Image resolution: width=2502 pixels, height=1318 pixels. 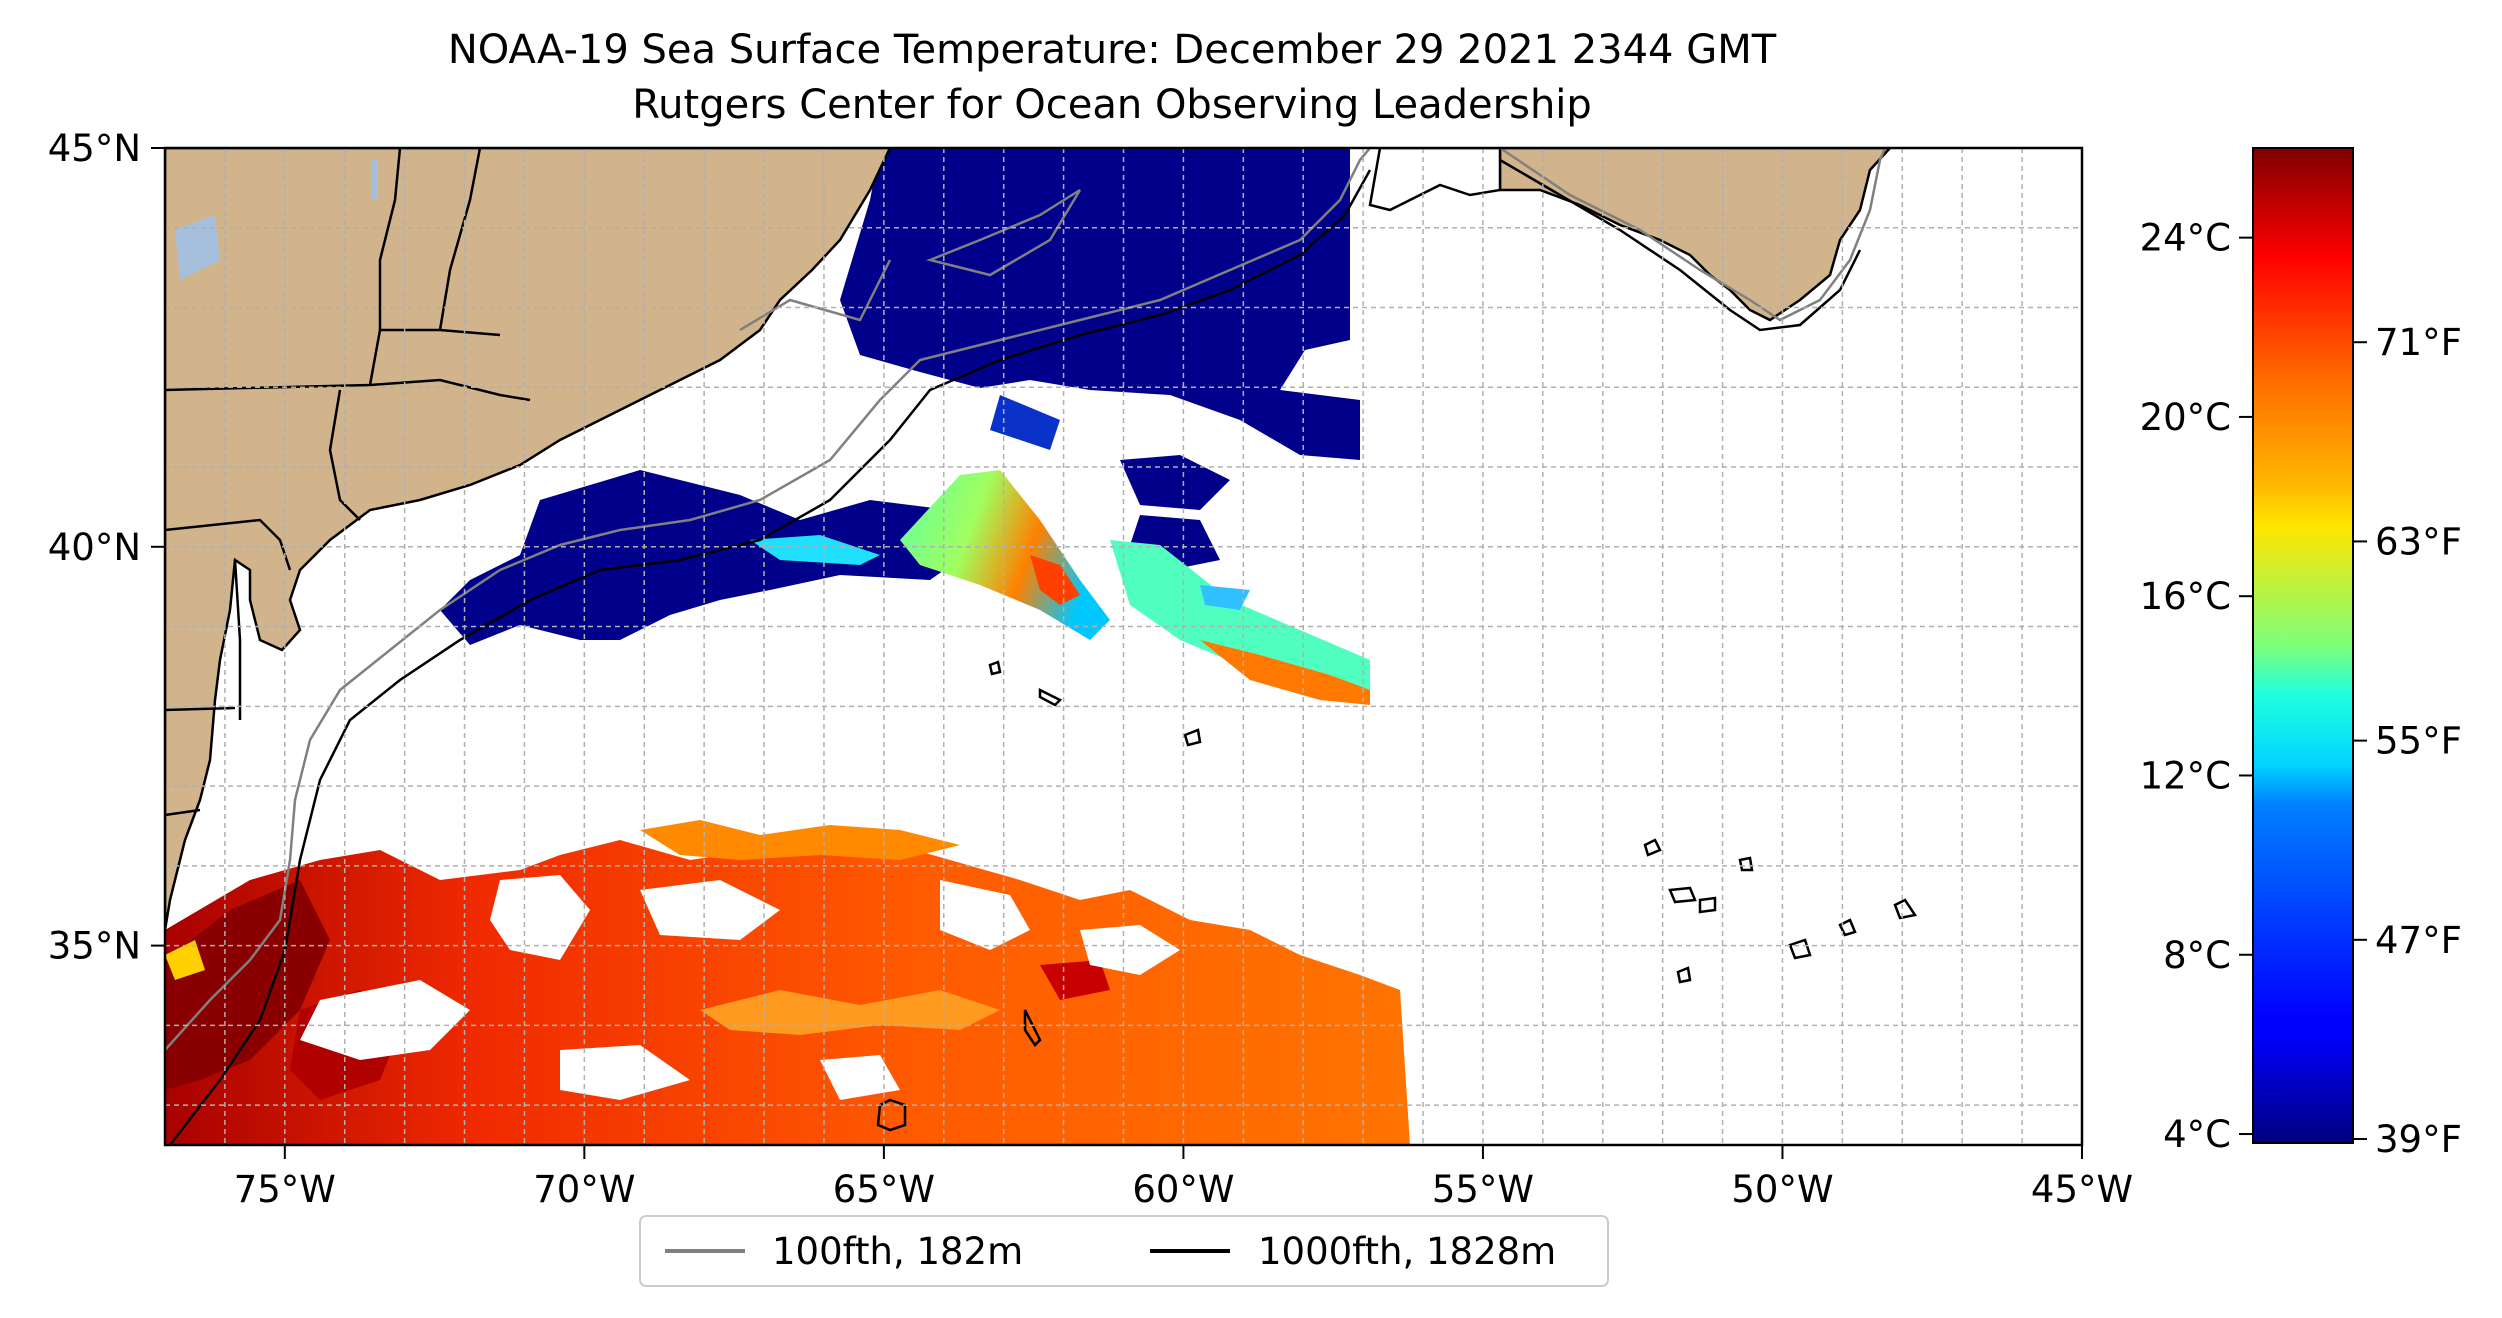 What do you see at coordinates (1782, 1189) in the screenshot?
I see `lon-tick-label: 50°W` at bounding box center [1782, 1189].